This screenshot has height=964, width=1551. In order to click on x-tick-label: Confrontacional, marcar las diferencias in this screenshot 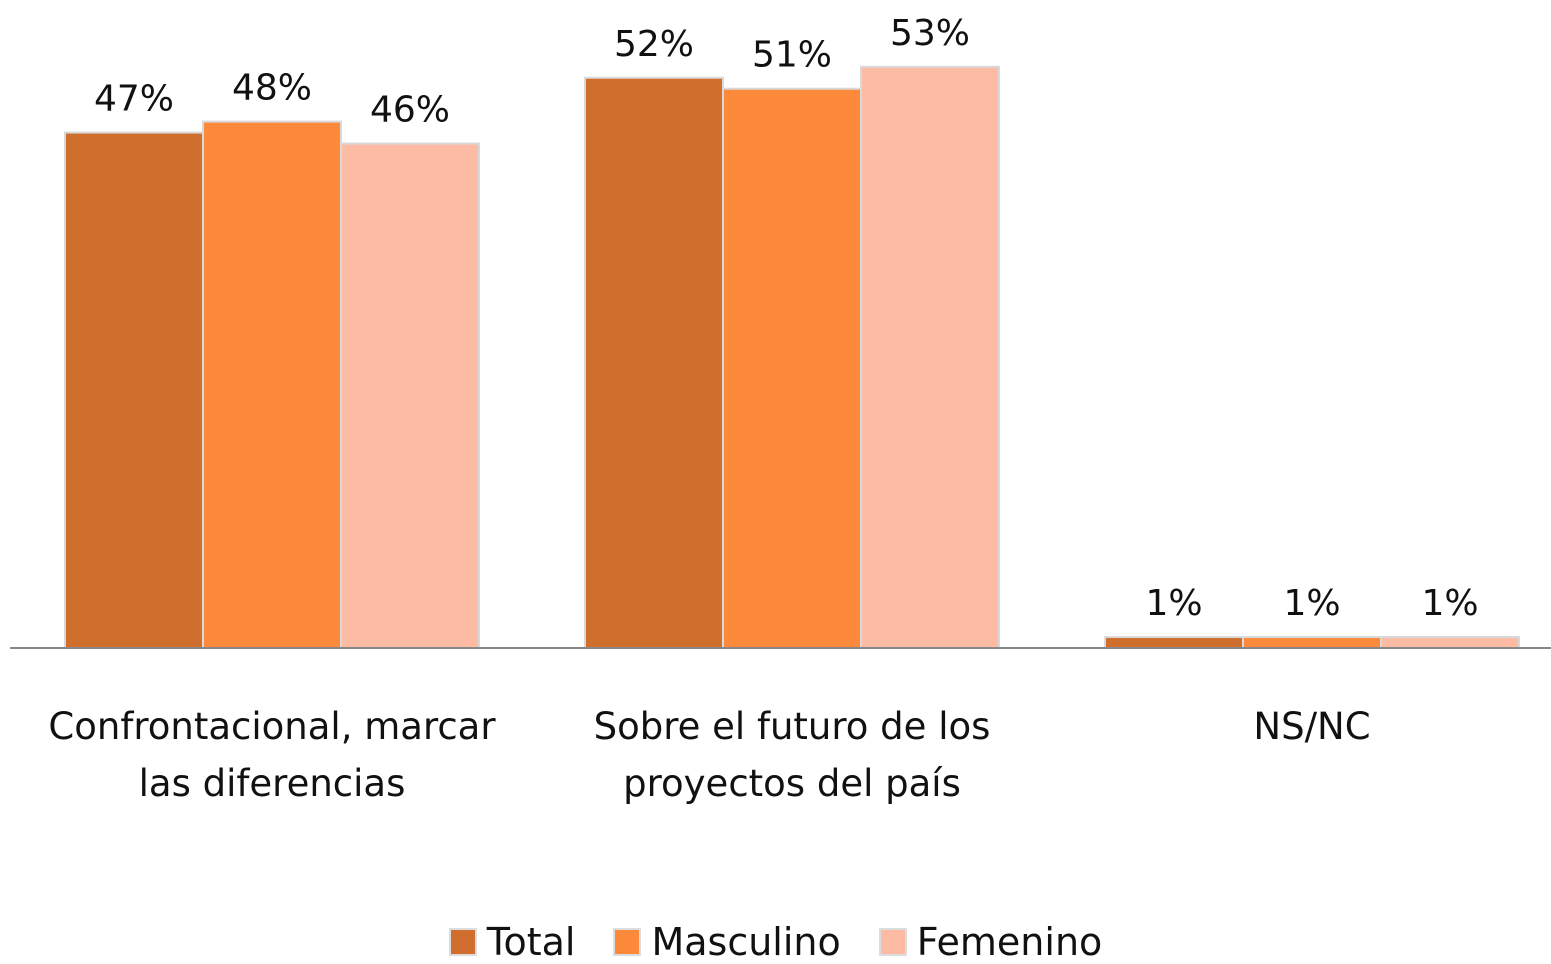, I will do `click(272, 755)`.